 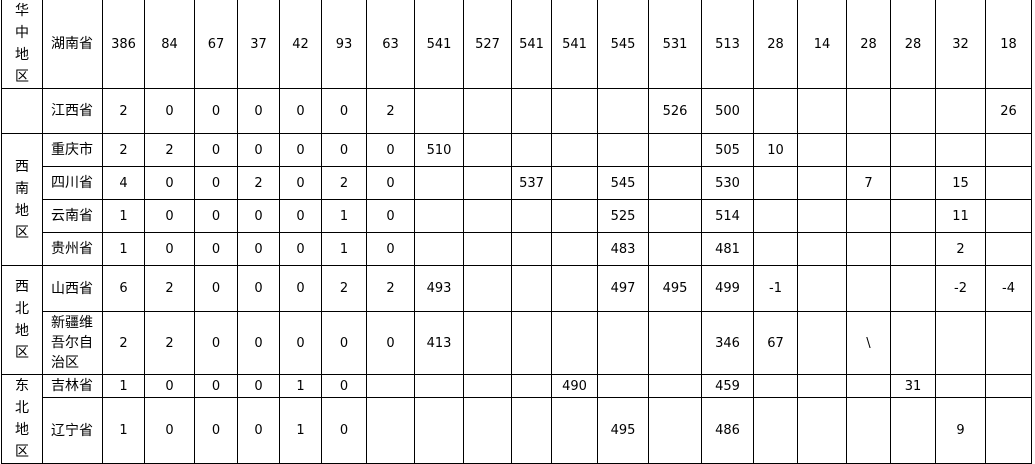 What do you see at coordinates (574, 386) in the screenshot?
I see `value-cell: 490` at bounding box center [574, 386].